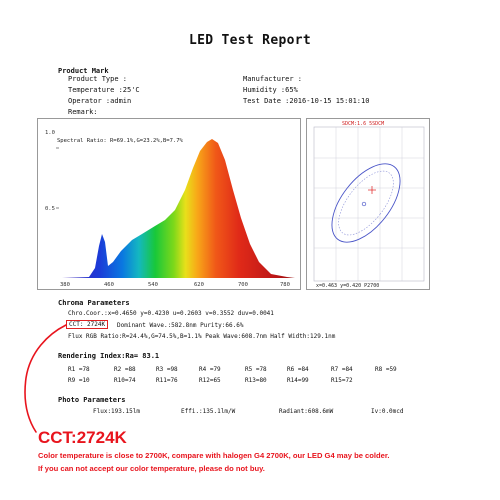 This screenshot has width=500, height=500. What do you see at coordinates (83, 112) in the screenshot?
I see `remark: Remark:` at bounding box center [83, 112].